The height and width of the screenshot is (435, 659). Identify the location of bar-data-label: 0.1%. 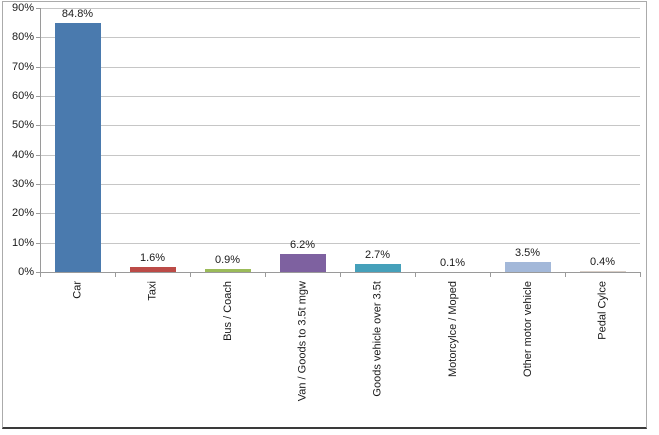
(452, 262).